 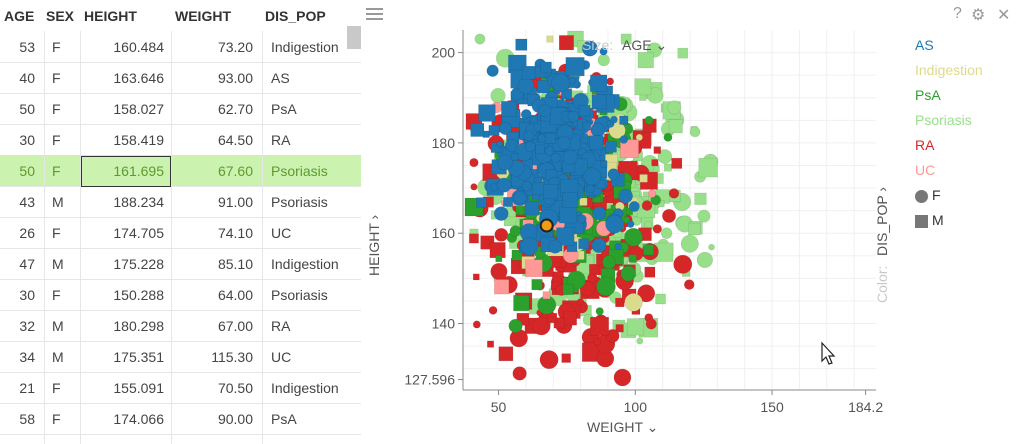 What do you see at coordinates (19, 16) in the screenshot?
I see `column-header-age: AGE` at bounding box center [19, 16].